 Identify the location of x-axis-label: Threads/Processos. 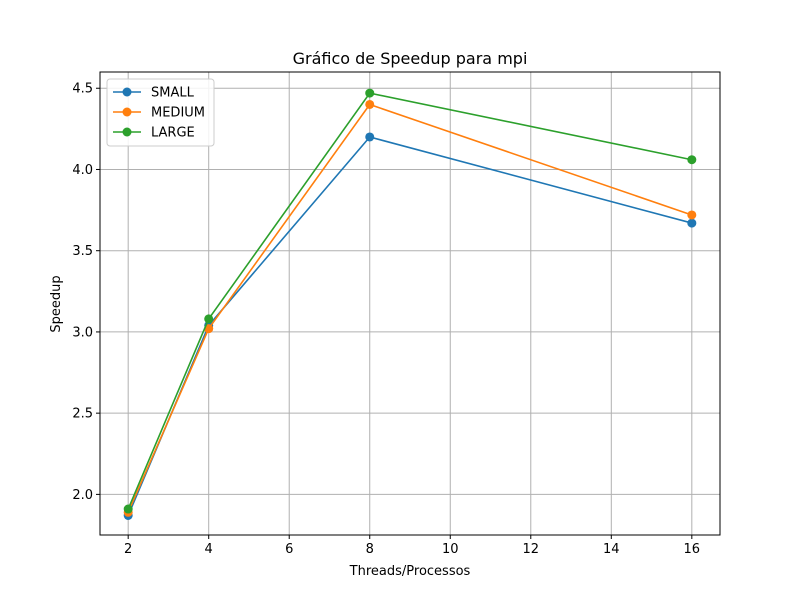
(410, 571).